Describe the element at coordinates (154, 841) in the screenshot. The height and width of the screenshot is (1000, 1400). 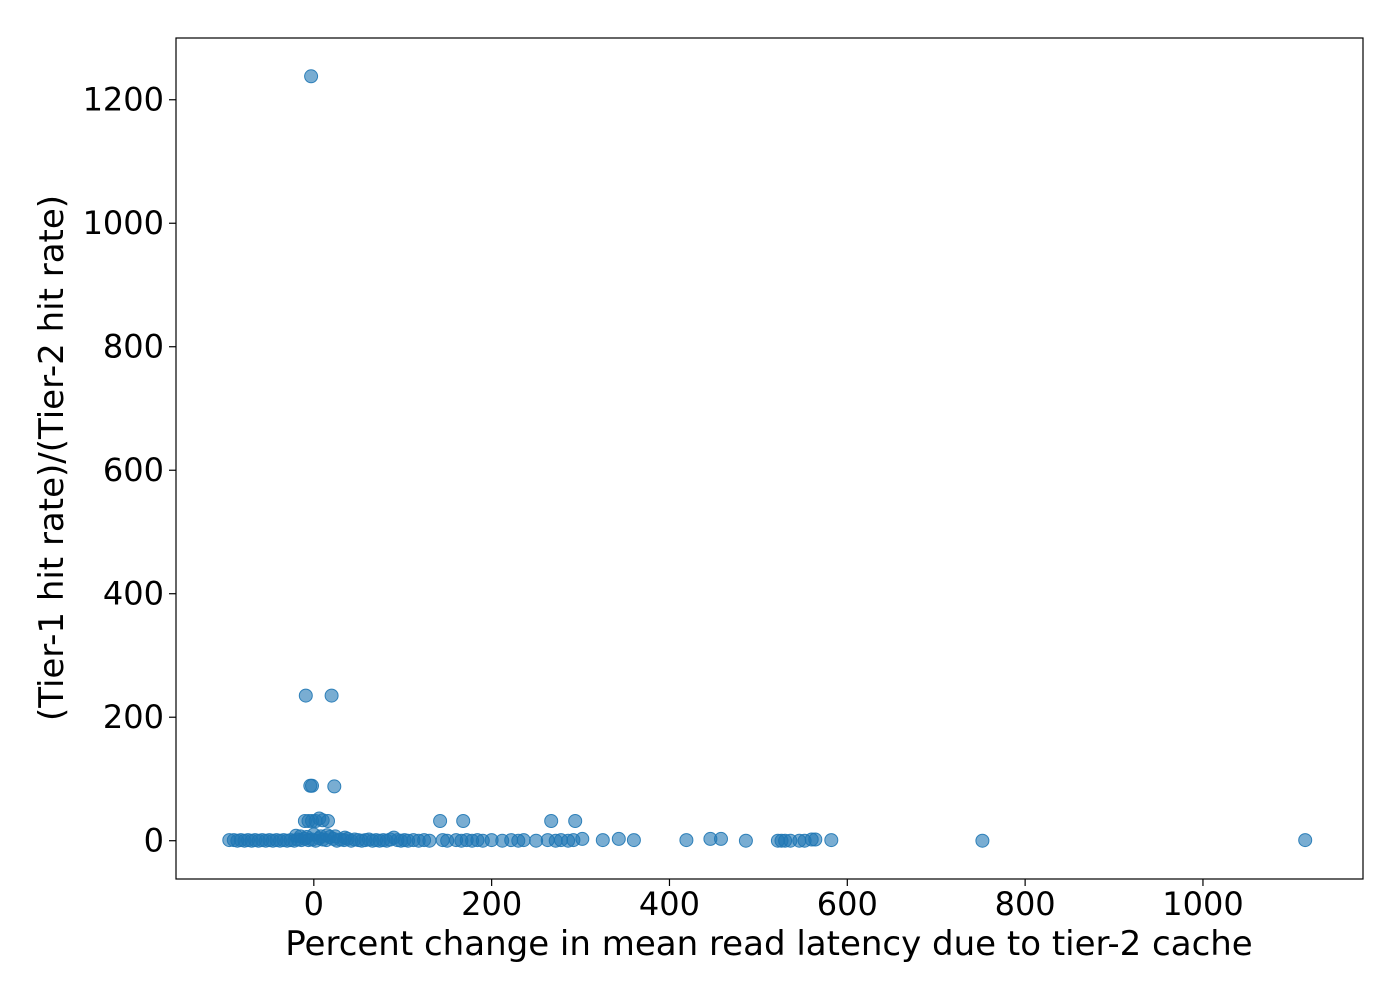
I see `y-tick-label: 0` at that location.